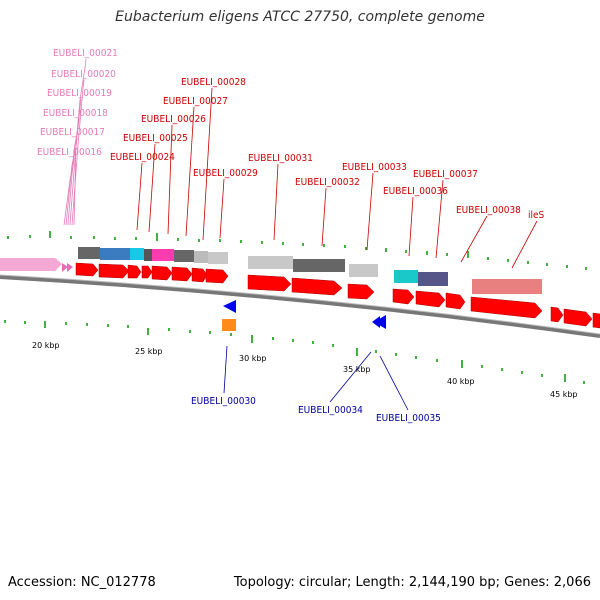 This screenshot has width=600, height=600. I want to click on inner-ticks, so click(294, 352).